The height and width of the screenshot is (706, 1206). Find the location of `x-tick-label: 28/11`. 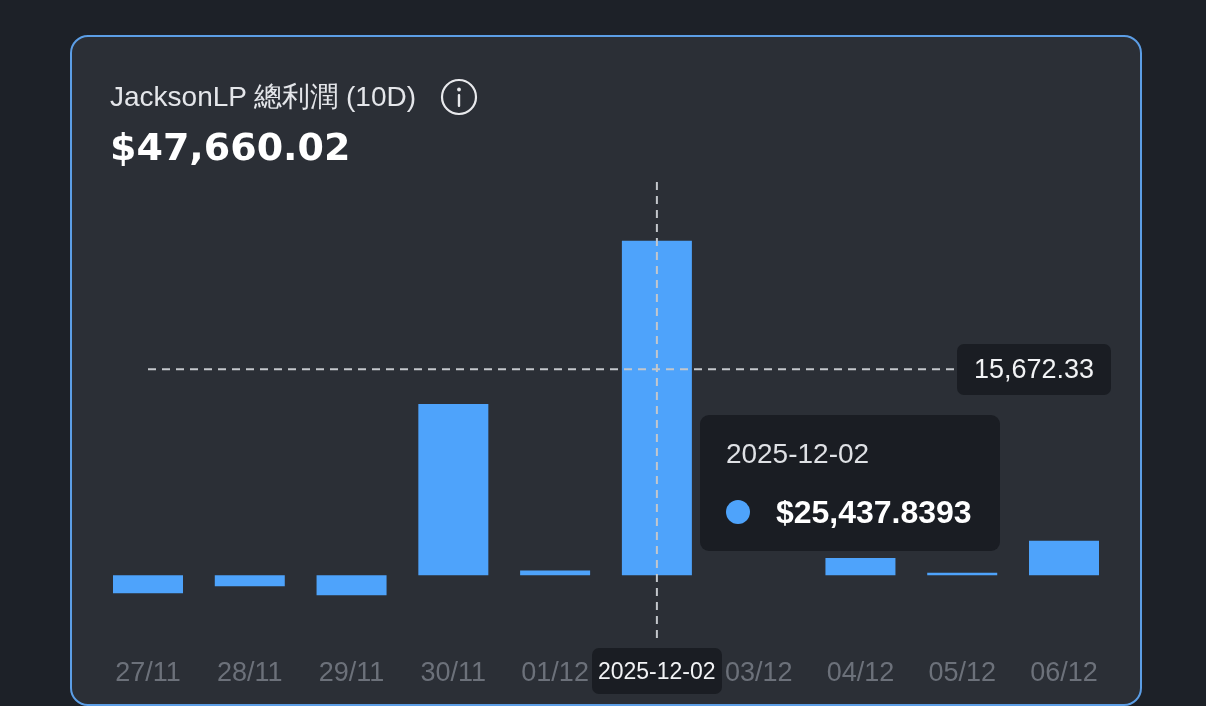

x-tick-label: 28/11 is located at coordinates (250, 671).